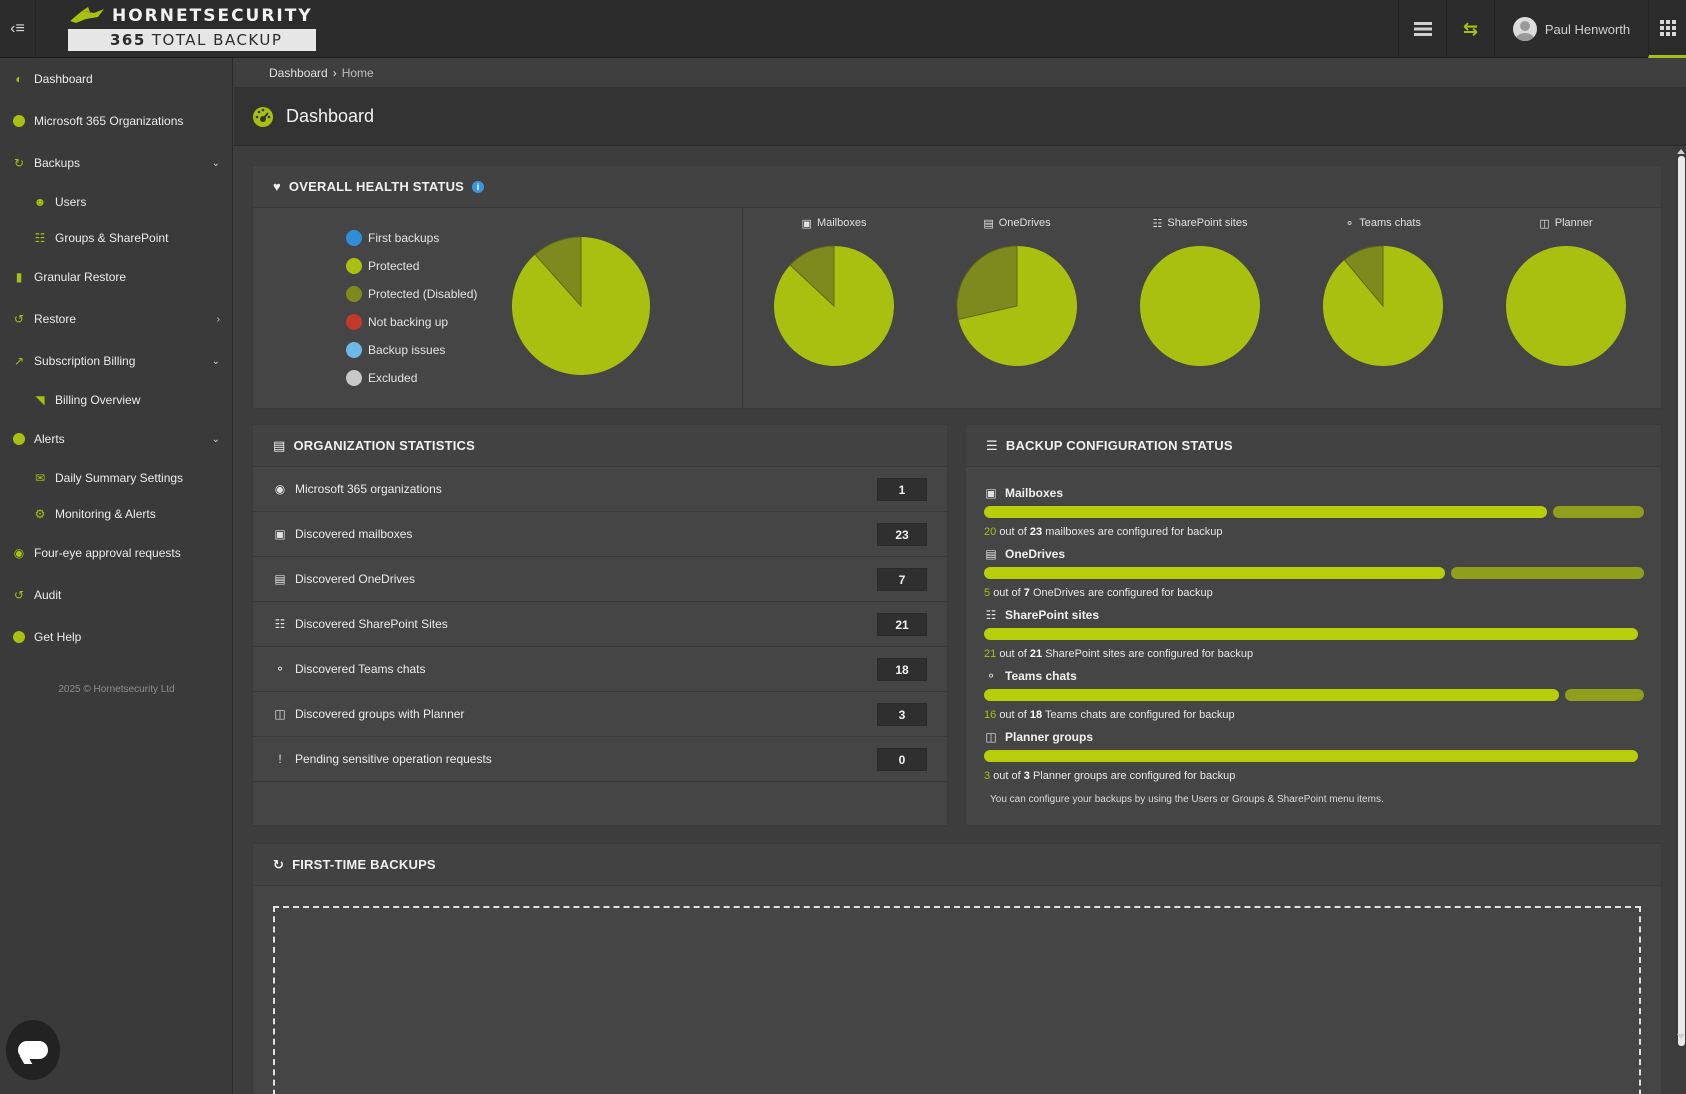 The width and height of the screenshot is (1686, 1094). Describe the element at coordinates (1571, 29) in the screenshot. I see `user-menu: Paul Henworth` at that location.